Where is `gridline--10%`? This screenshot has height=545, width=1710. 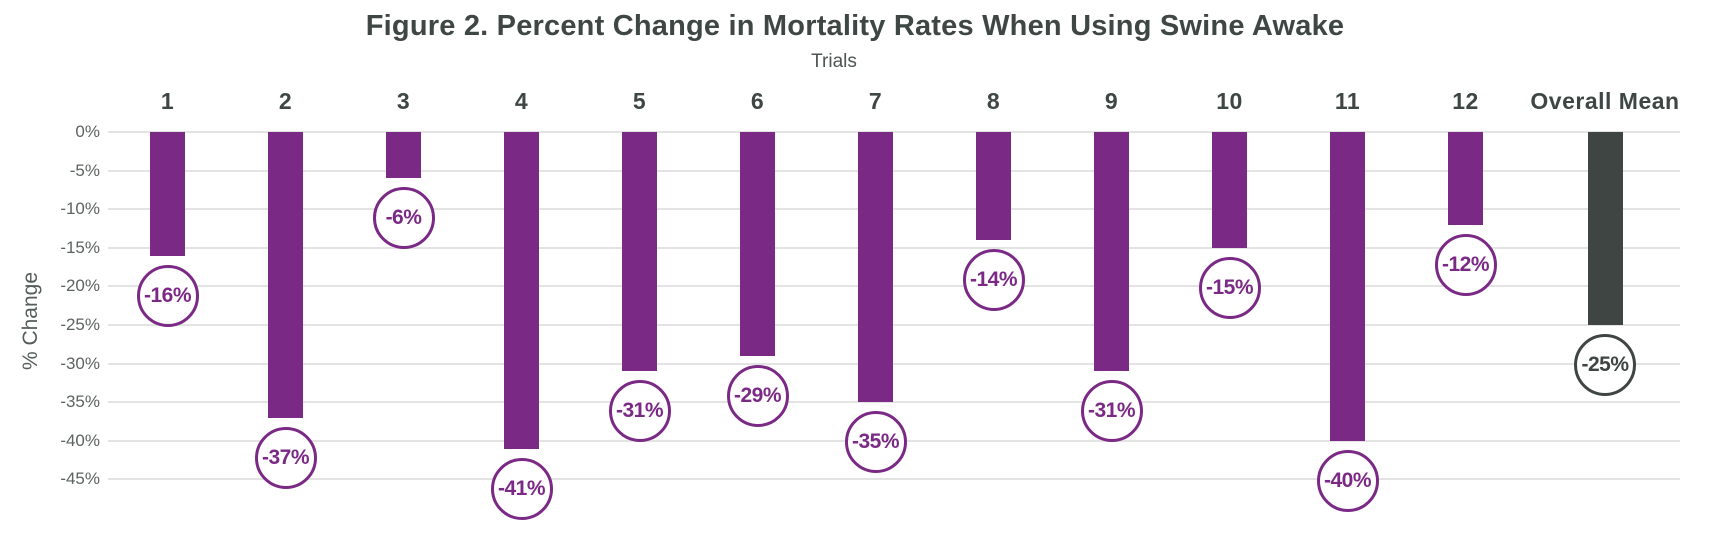
gridline--10% is located at coordinates (894, 209).